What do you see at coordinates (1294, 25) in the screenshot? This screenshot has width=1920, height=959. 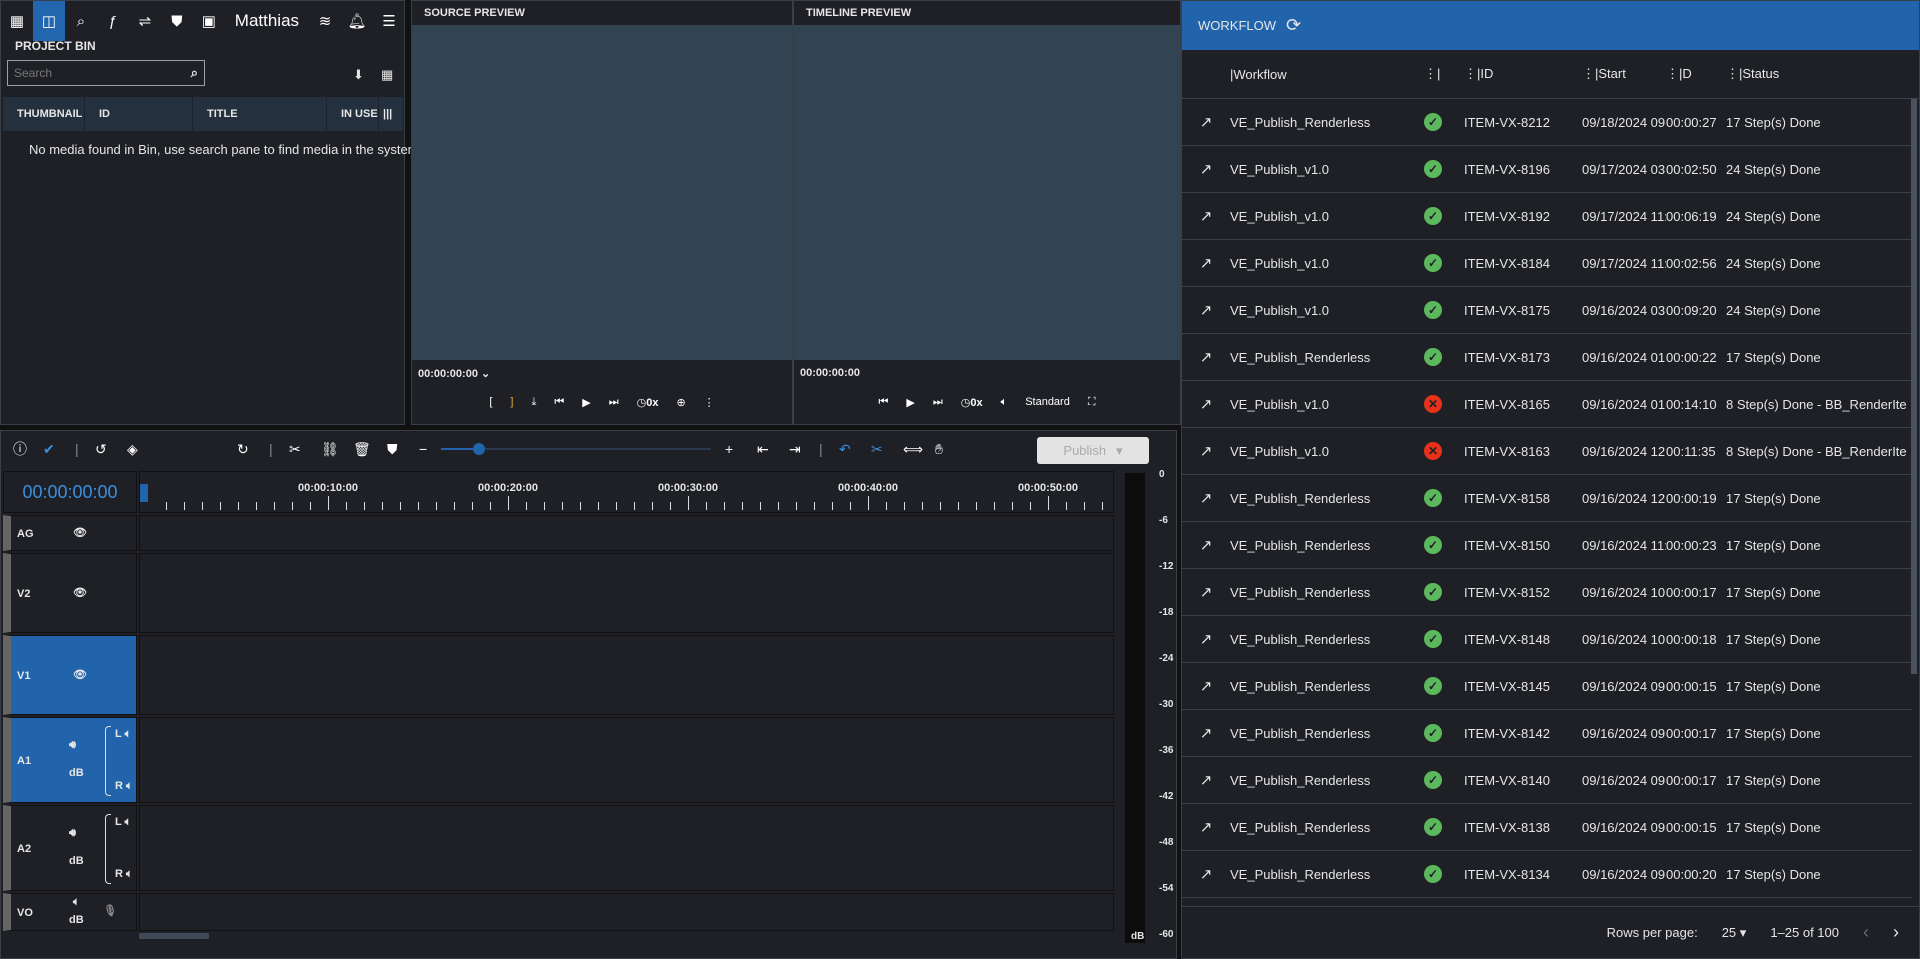 I see `refresh-icon: ⟳` at bounding box center [1294, 25].